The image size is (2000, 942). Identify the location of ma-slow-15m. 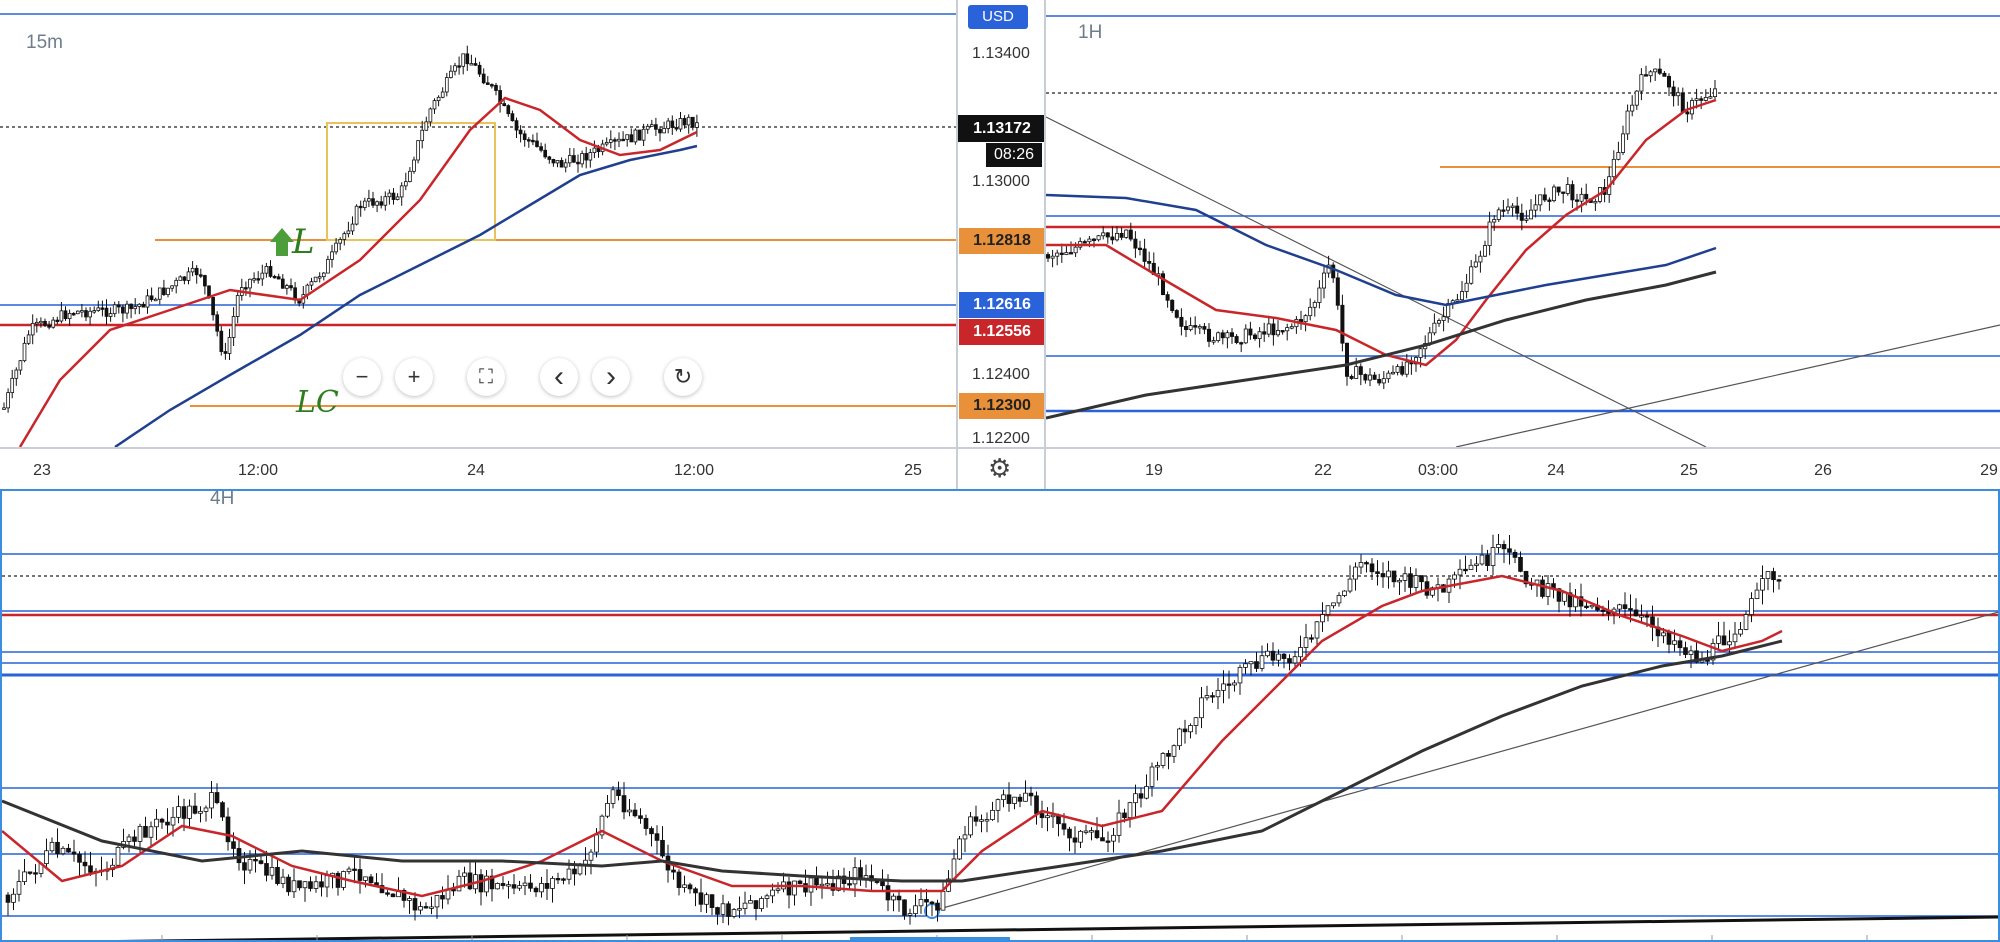
(406, 295).